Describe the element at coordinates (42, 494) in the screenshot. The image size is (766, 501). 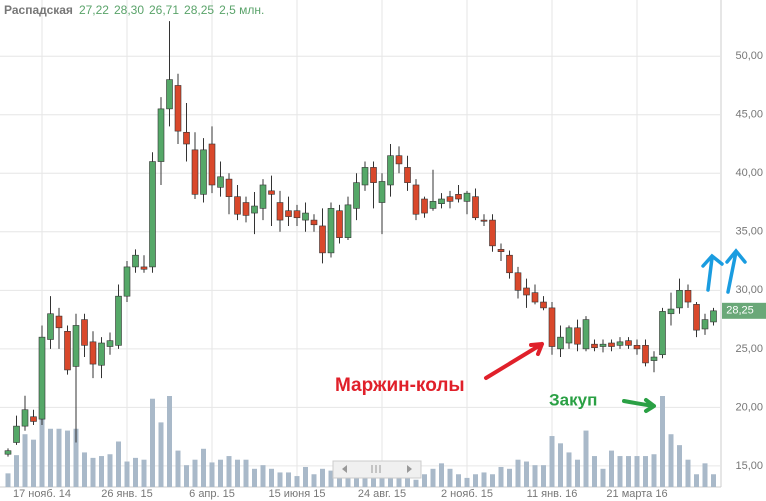
I see `x-tick-label: 17 нояб. 14` at that location.